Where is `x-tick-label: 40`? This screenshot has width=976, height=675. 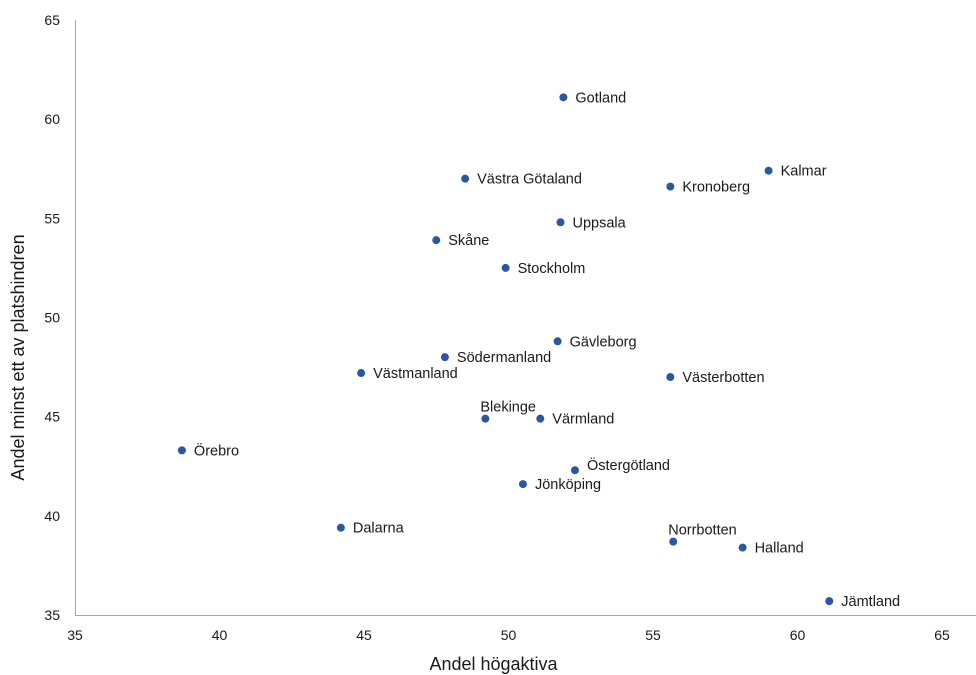
x-tick-label: 40 is located at coordinates (220, 635).